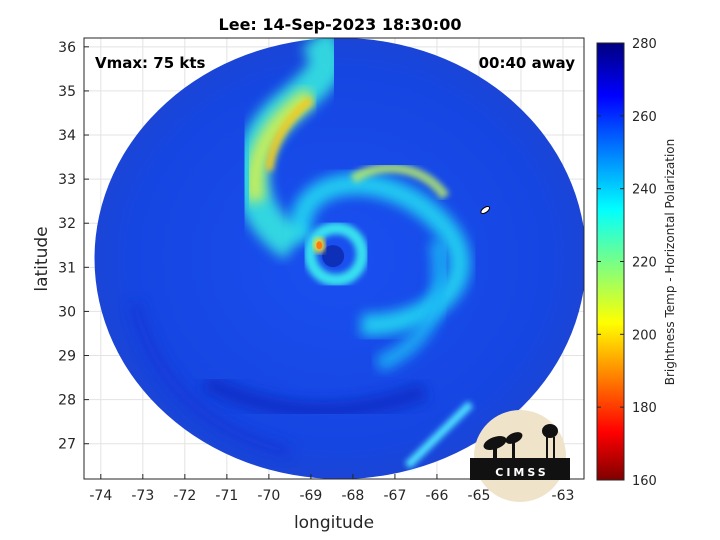 This screenshot has width=720, height=540. I want to click on y-tick-label: 28, so click(67, 401).